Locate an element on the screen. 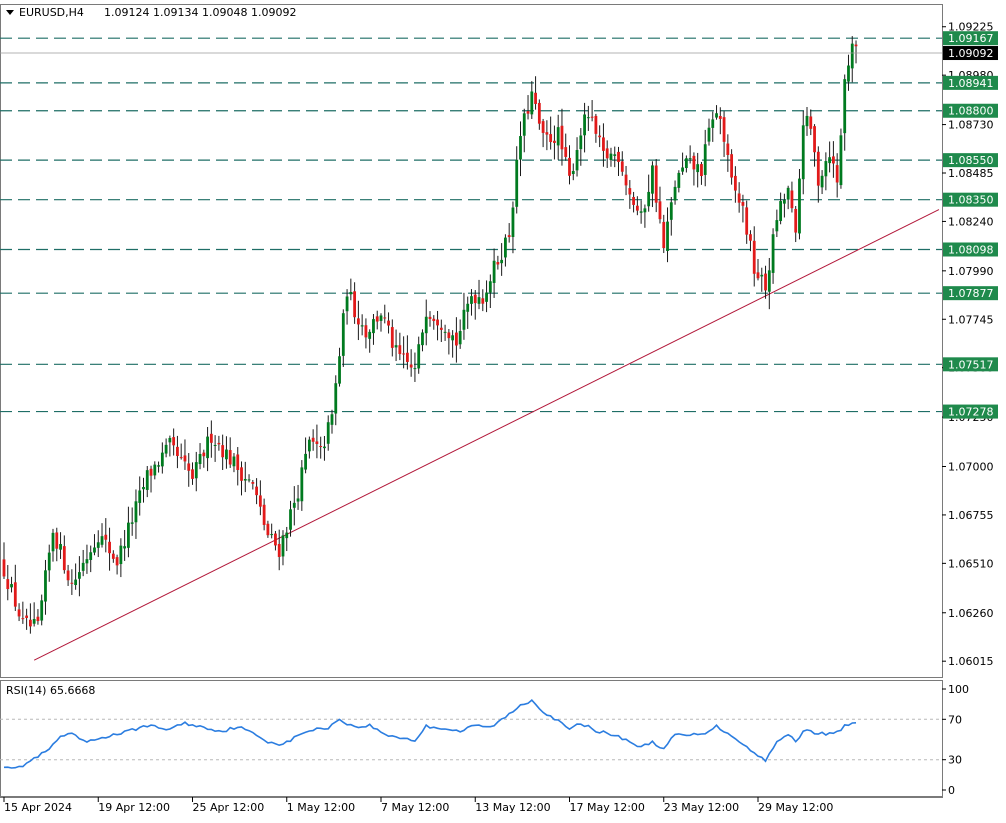 The image size is (1006, 823). rsi-line is located at coordinates (430, 733).